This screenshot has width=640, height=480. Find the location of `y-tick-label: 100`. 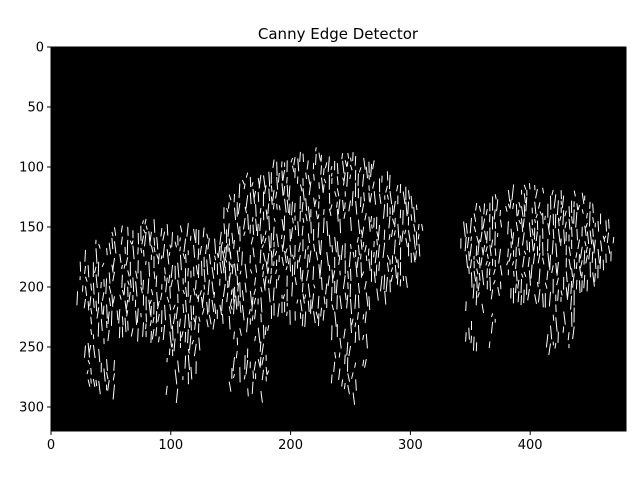

y-tick-label: 100 is located at coordinates (31, 168).